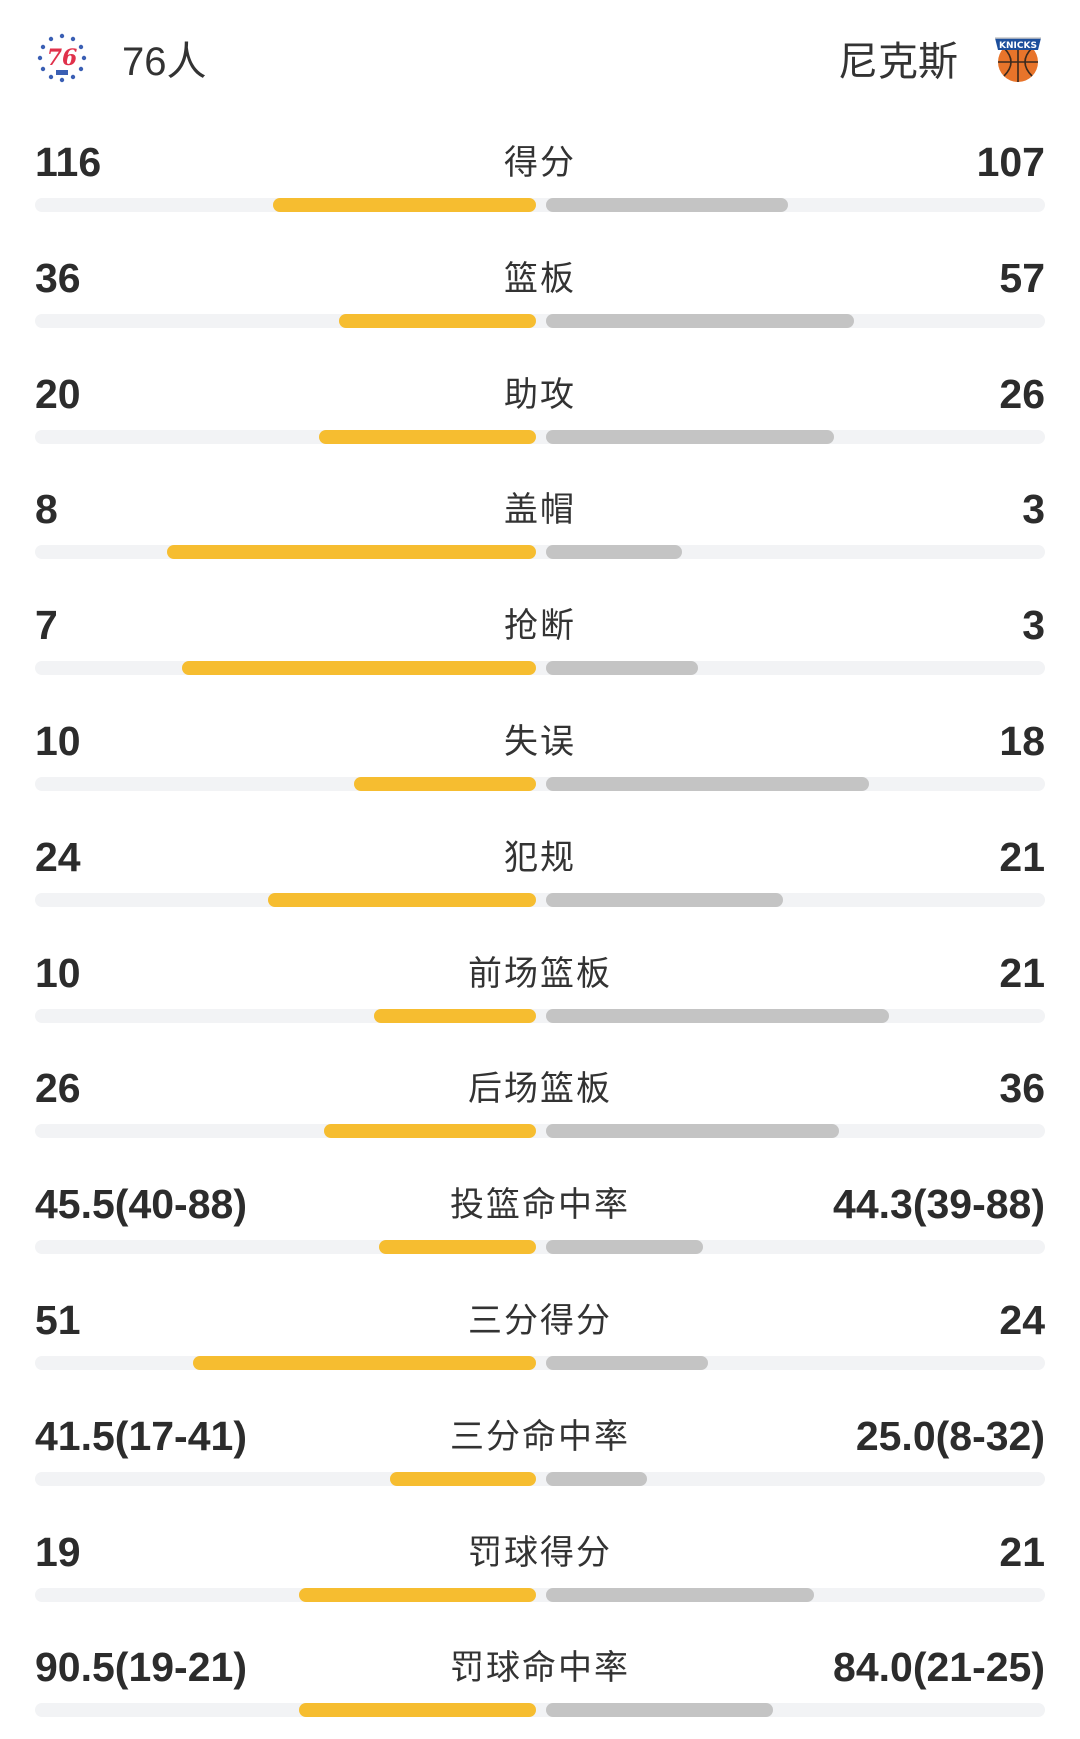 The width and height of the screenshot is (1080, 1739). I want to click on sixers-76-logo-icon: 76, so click(62, 58).